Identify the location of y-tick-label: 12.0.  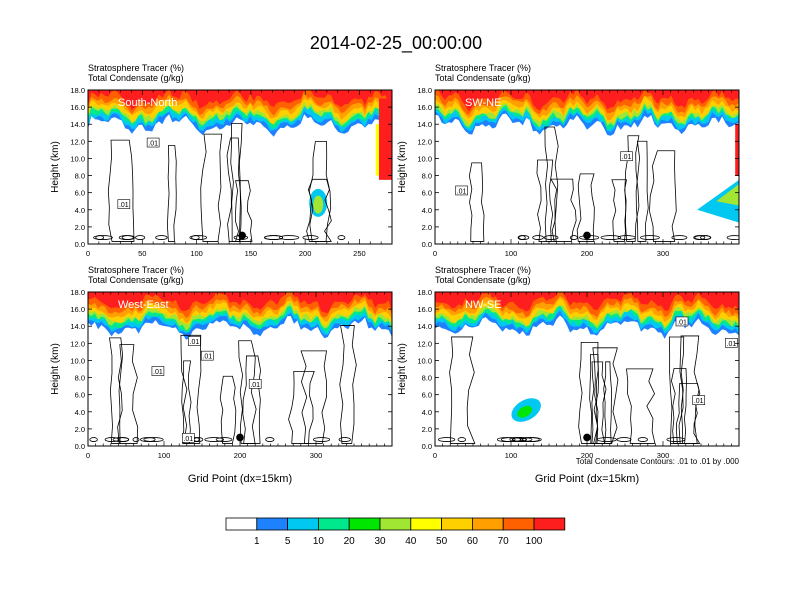
(424, 343).